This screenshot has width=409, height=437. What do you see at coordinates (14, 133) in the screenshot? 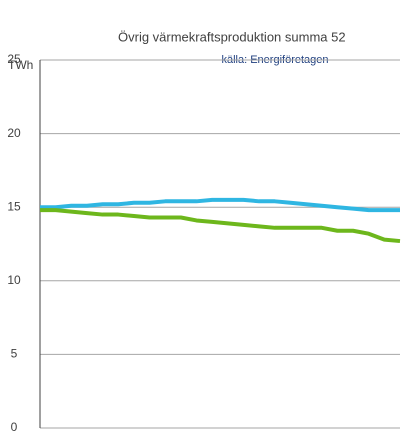
I see `y-tick-label: 20` at bounding box center [14, 133].